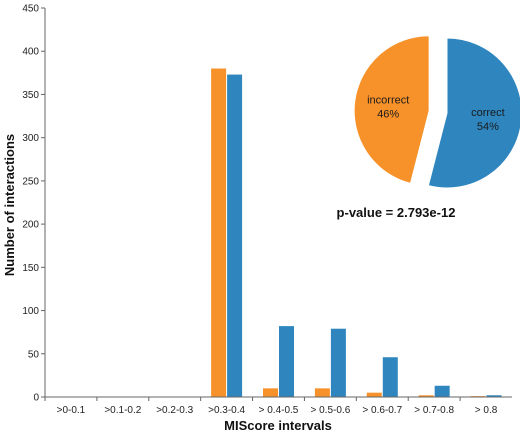 The height and width of the screenshot is (439, 520). Describe the element at coordinates (30, 268) in the screenshot. I see `y-tick-label: 150` at that location.